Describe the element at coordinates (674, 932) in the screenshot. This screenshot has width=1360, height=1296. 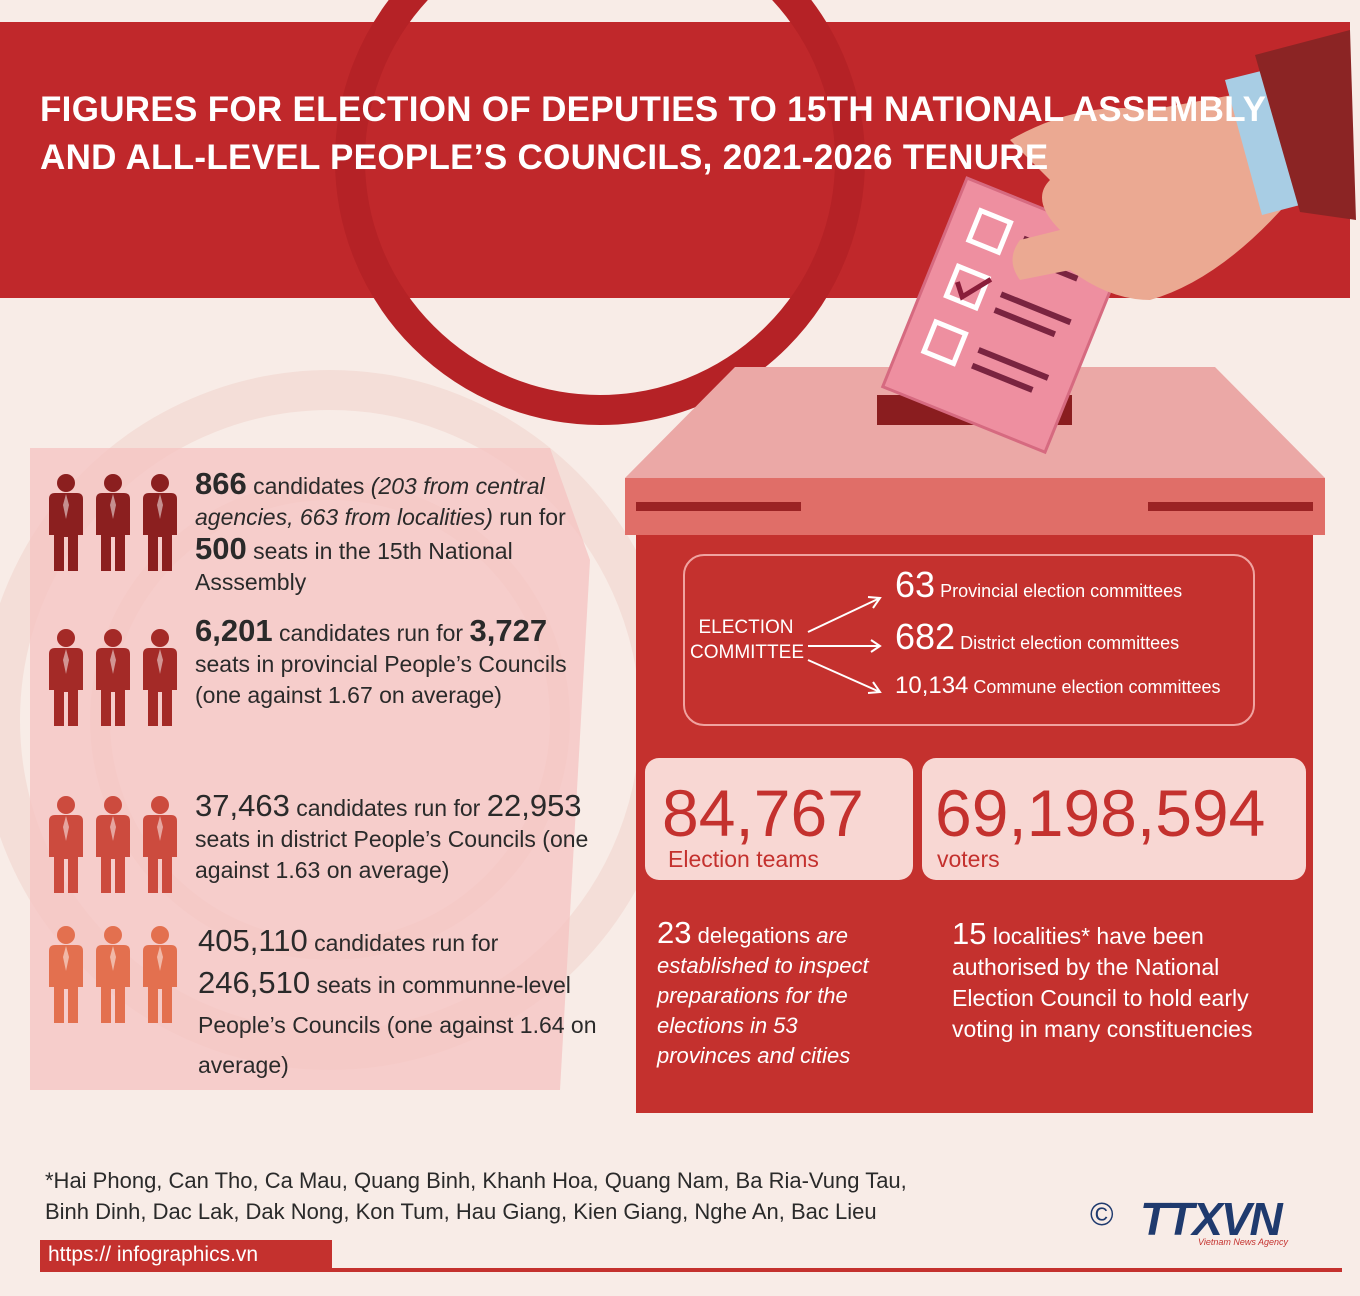
I see `text-run: 23` at that location.